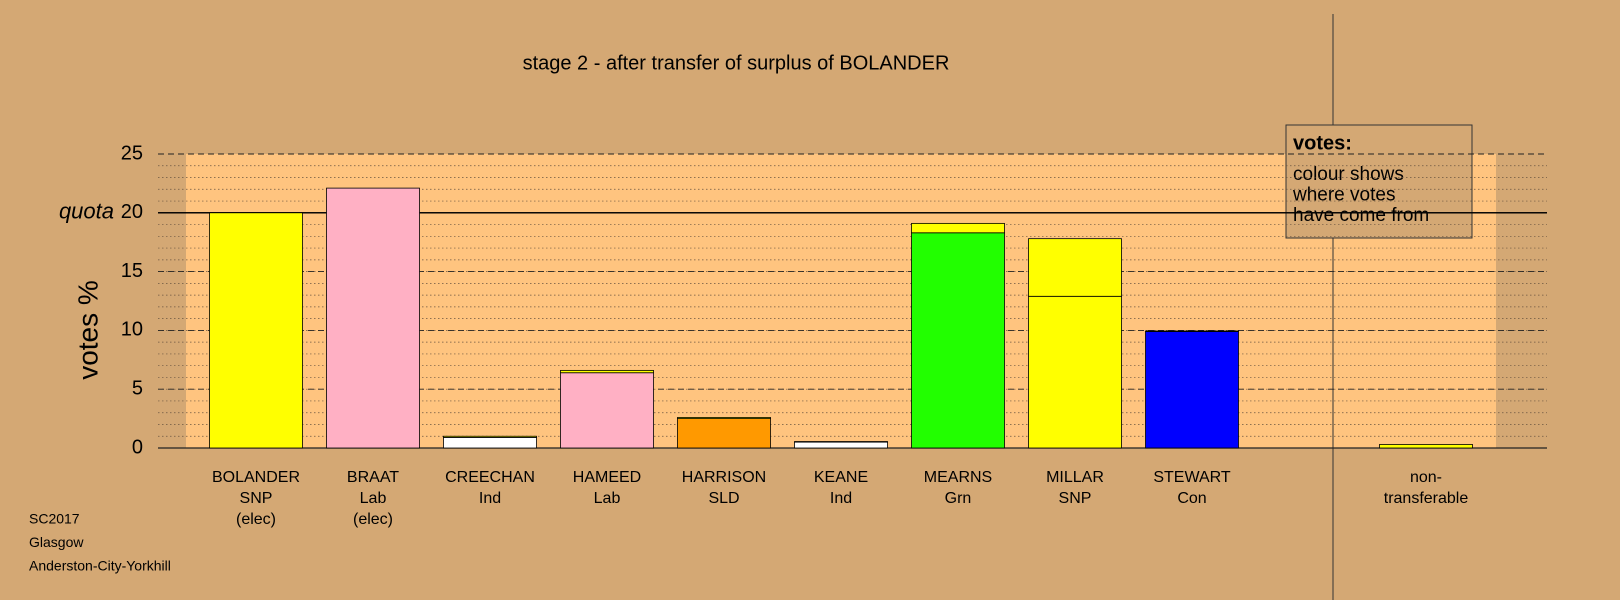  What do you see at coordinates (132, 153) in the screenshot?
I see `y-tick-label: 25` at bounding box center [132, 153].